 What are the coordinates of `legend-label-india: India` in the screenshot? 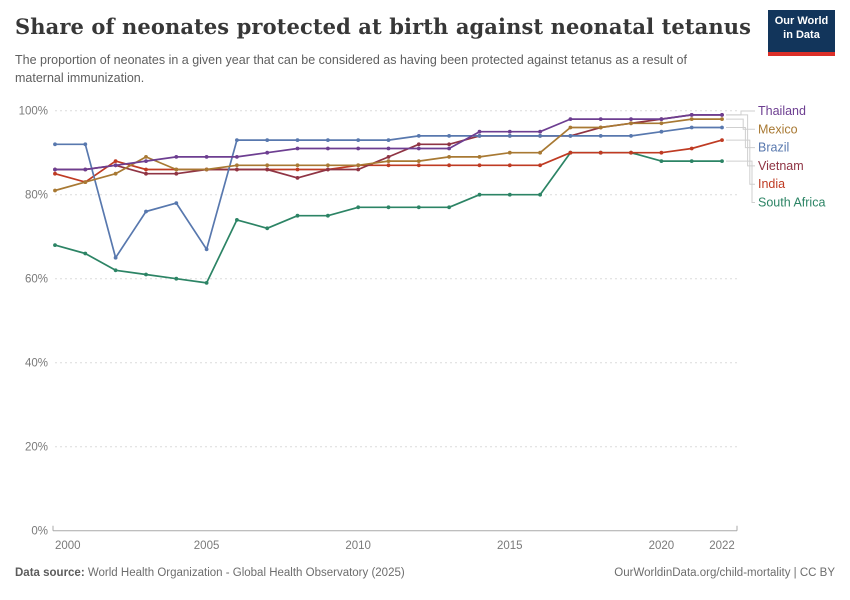 It's located at (771, 184).